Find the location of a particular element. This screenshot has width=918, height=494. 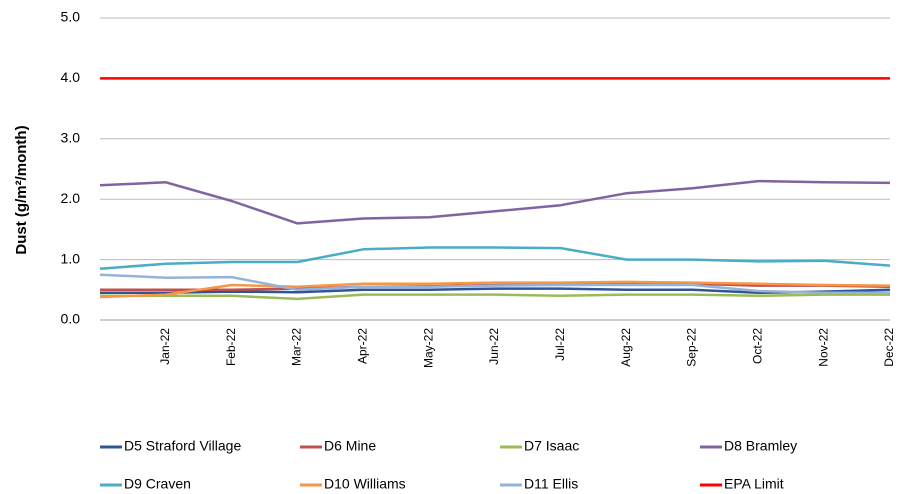

x-tick-label: May-22 is located at coordinates (428, 348).